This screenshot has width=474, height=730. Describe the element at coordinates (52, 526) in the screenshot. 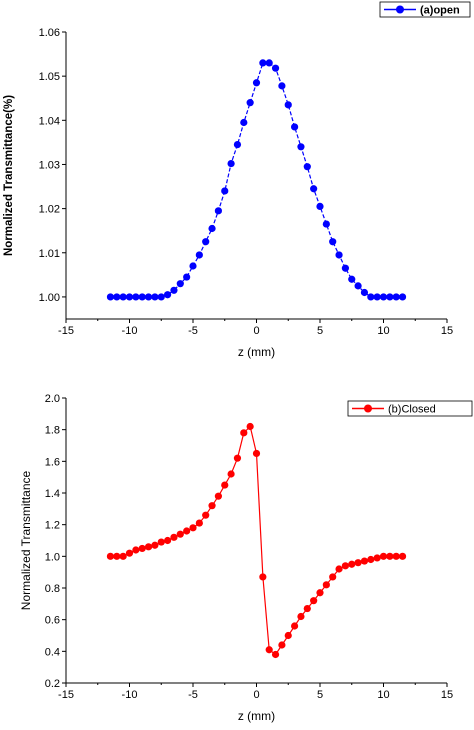

I see `y-tick-label: 1.2` at that location.